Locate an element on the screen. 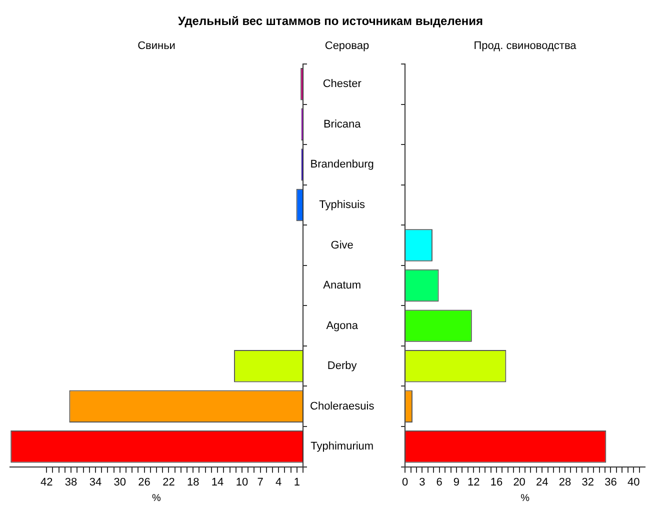 The image size is (661, 517). x-tick-label: 10 is located at coordinates (242, 482).